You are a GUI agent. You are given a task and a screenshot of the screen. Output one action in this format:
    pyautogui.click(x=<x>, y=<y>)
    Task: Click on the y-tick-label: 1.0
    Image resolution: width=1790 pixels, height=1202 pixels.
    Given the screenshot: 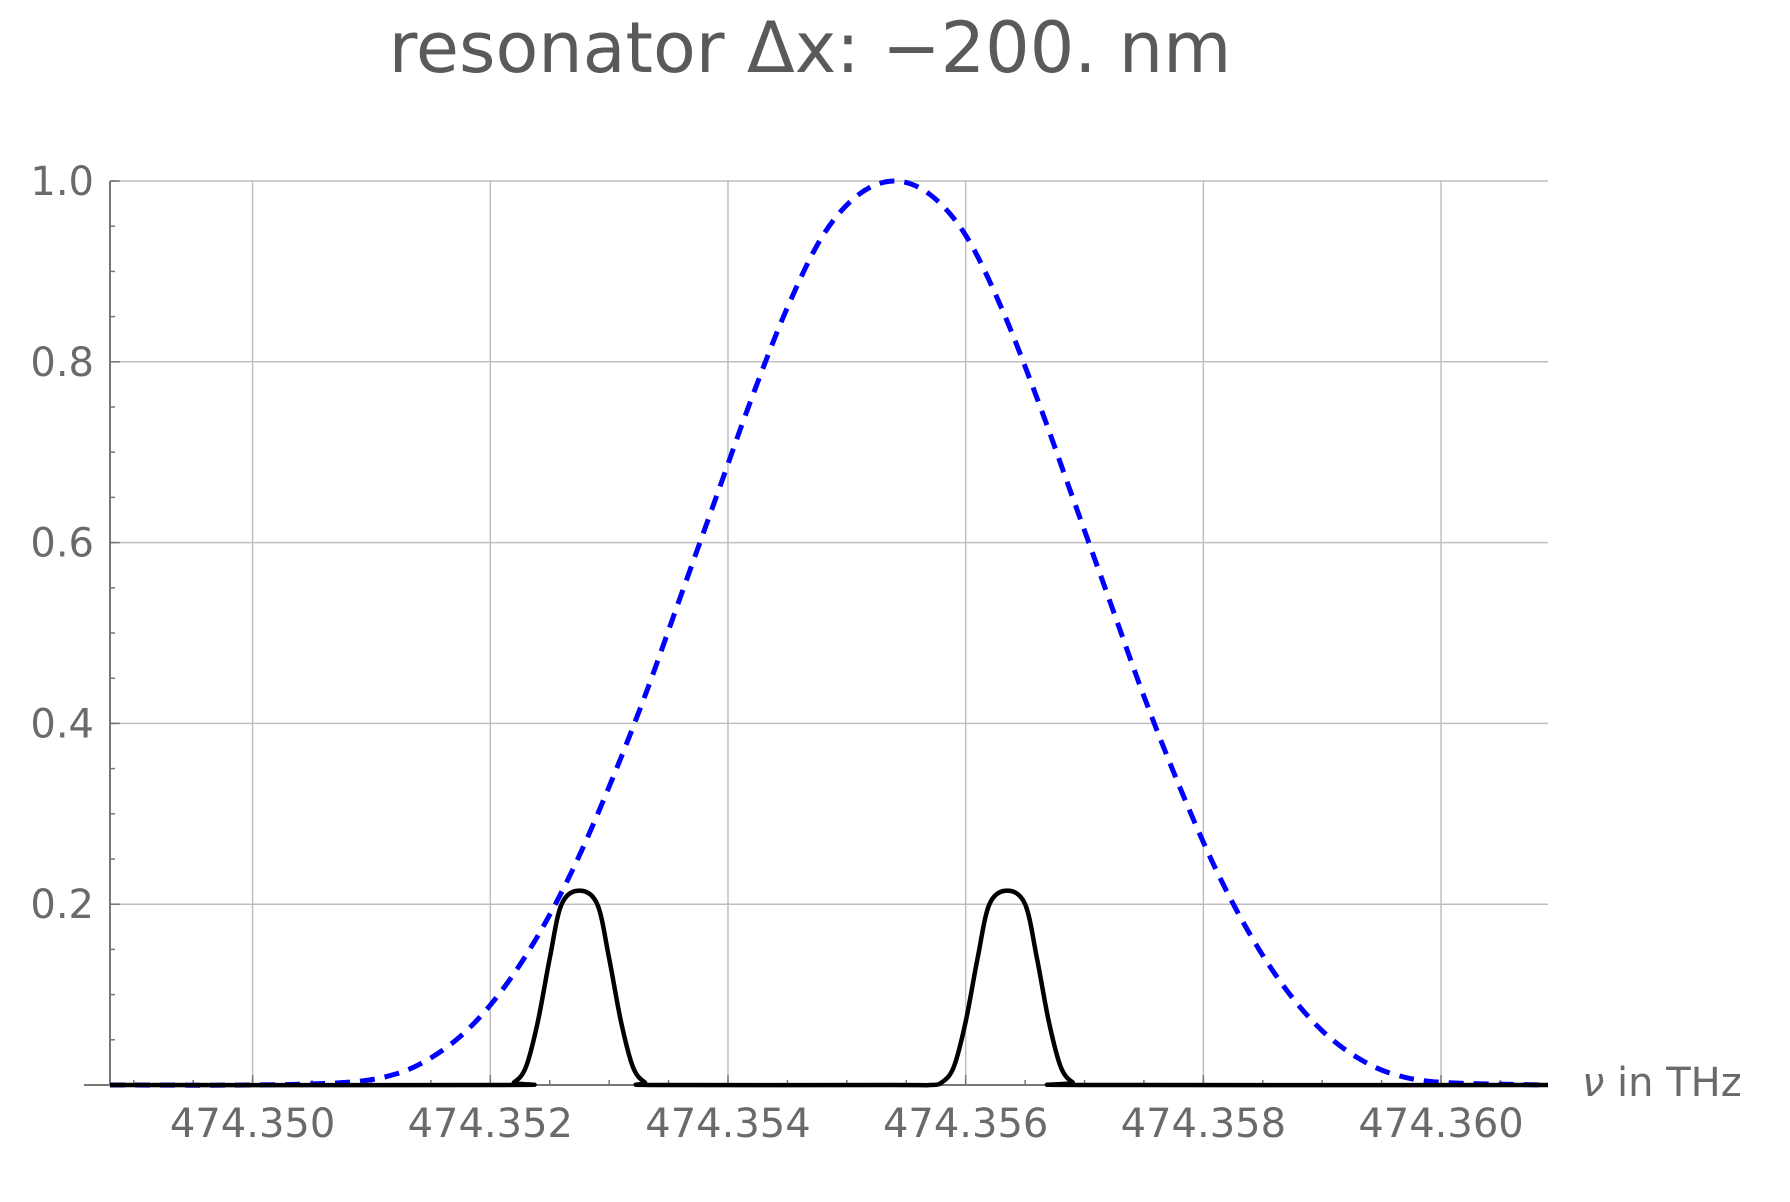 What is the action you would take?
    pyautogui.click(x=62, y=182)
    